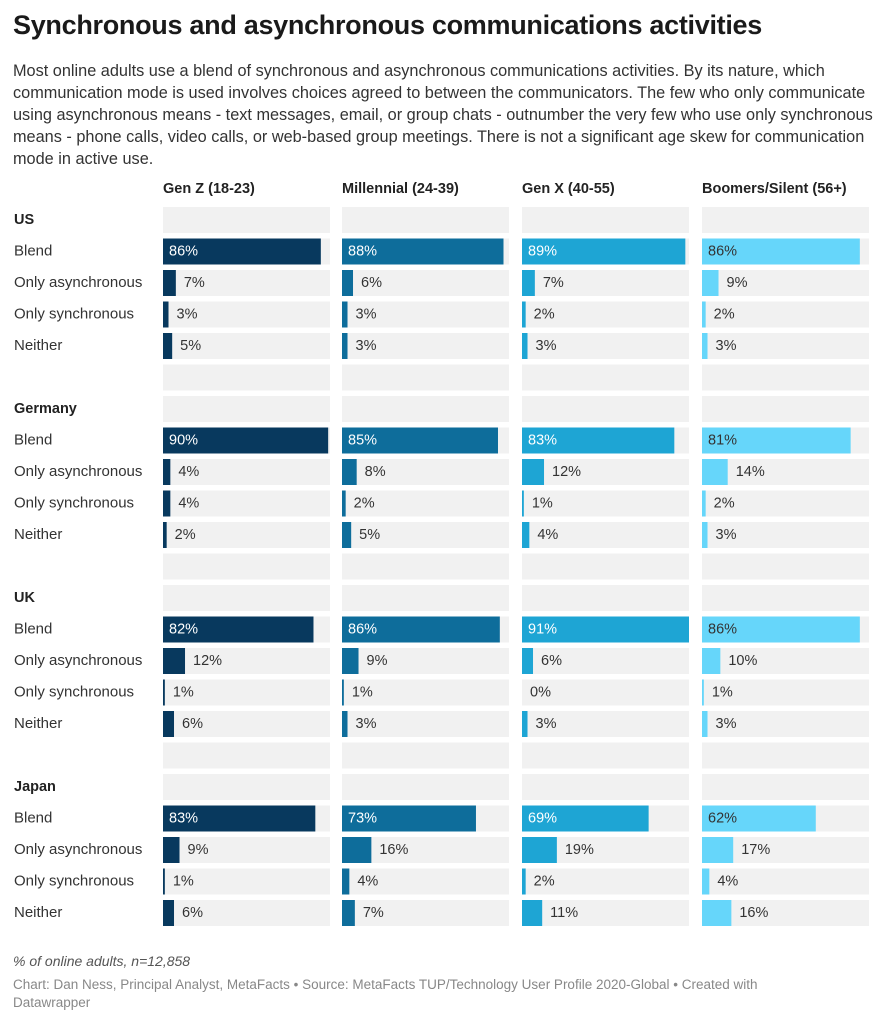 This screenshot has width=890, height=1024. What do you see at coordinates (35, 787) in the screenshot?
I see `group-label-japan: Japan` at bounding box center [35, 787].